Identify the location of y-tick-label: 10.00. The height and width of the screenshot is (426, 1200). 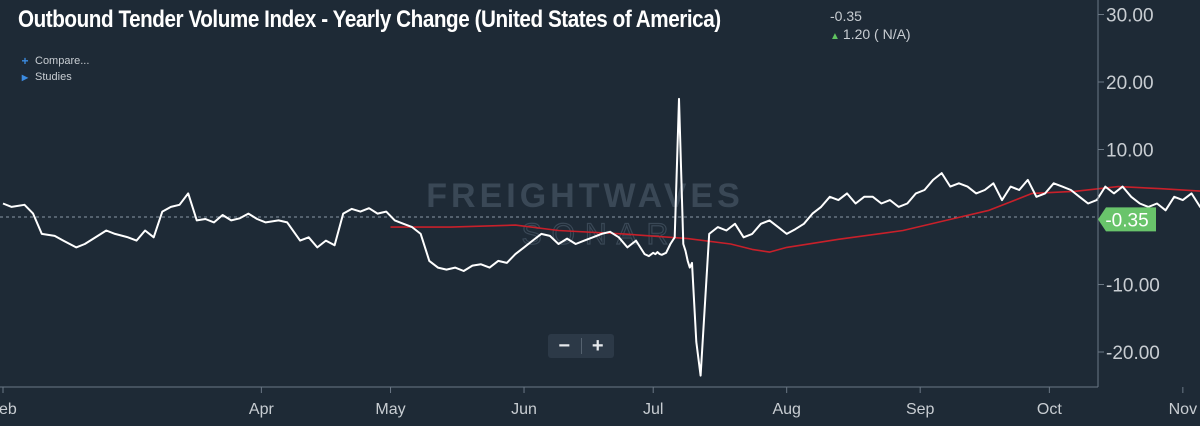
(1130, 151).